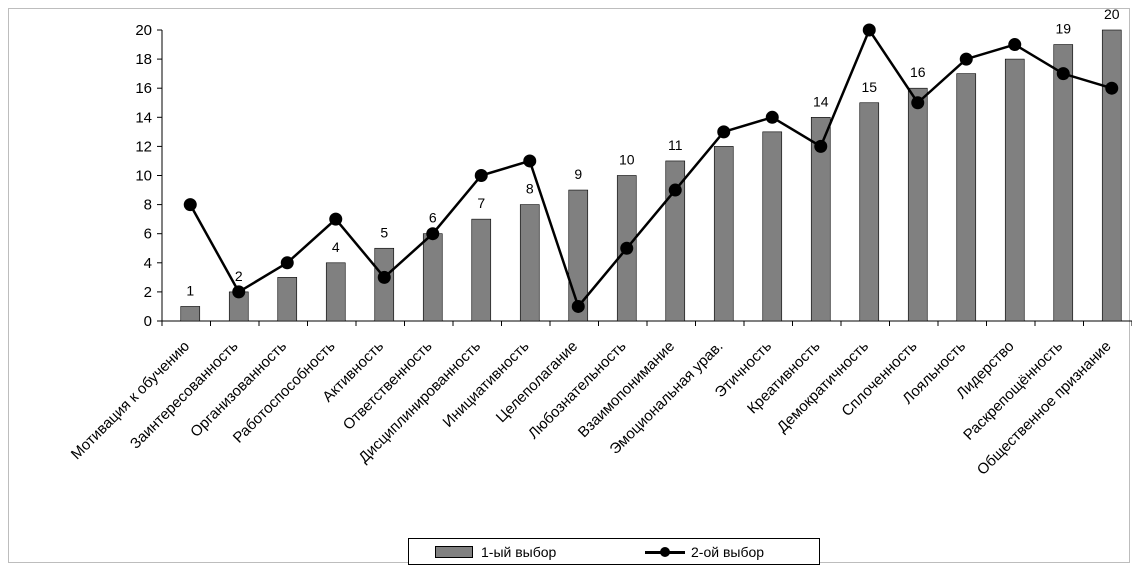  I want to click on legend: 1-ый выбор 2-ой выбор, so click(614, 551).